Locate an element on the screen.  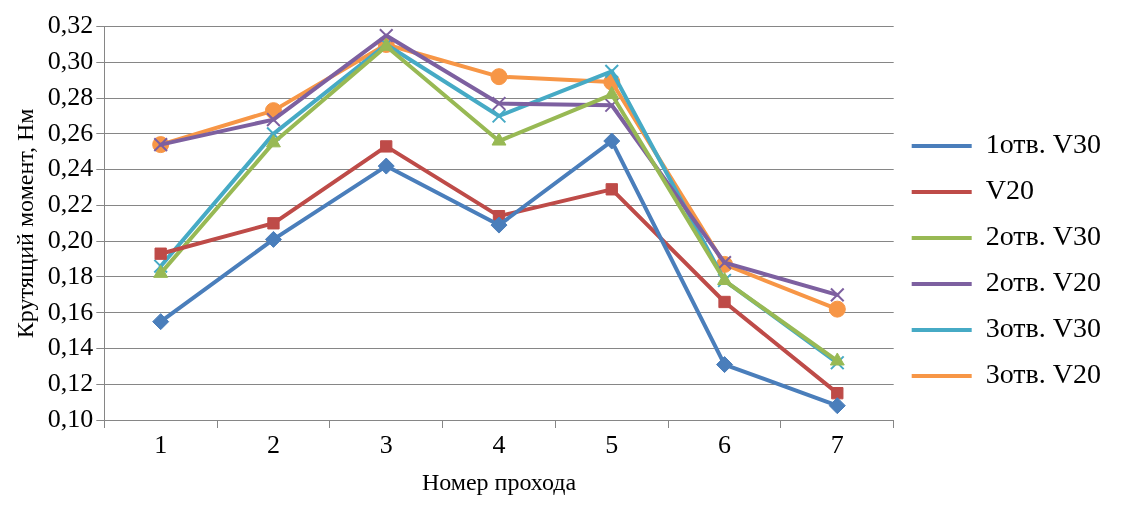
y-tick-label: 0,24 is located at coordinates (70, 168).